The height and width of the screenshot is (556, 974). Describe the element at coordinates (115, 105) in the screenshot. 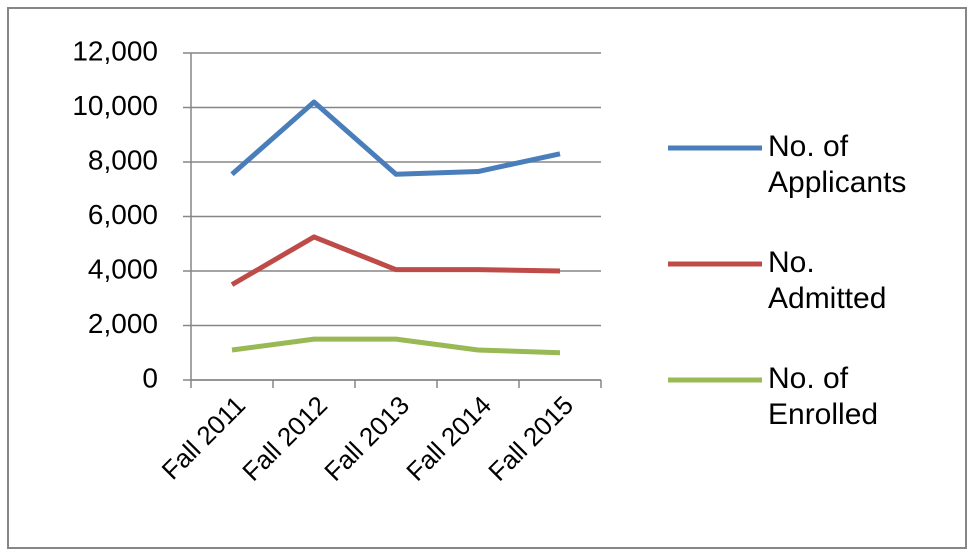

I see `y-tick-label: 10,000` at that location.